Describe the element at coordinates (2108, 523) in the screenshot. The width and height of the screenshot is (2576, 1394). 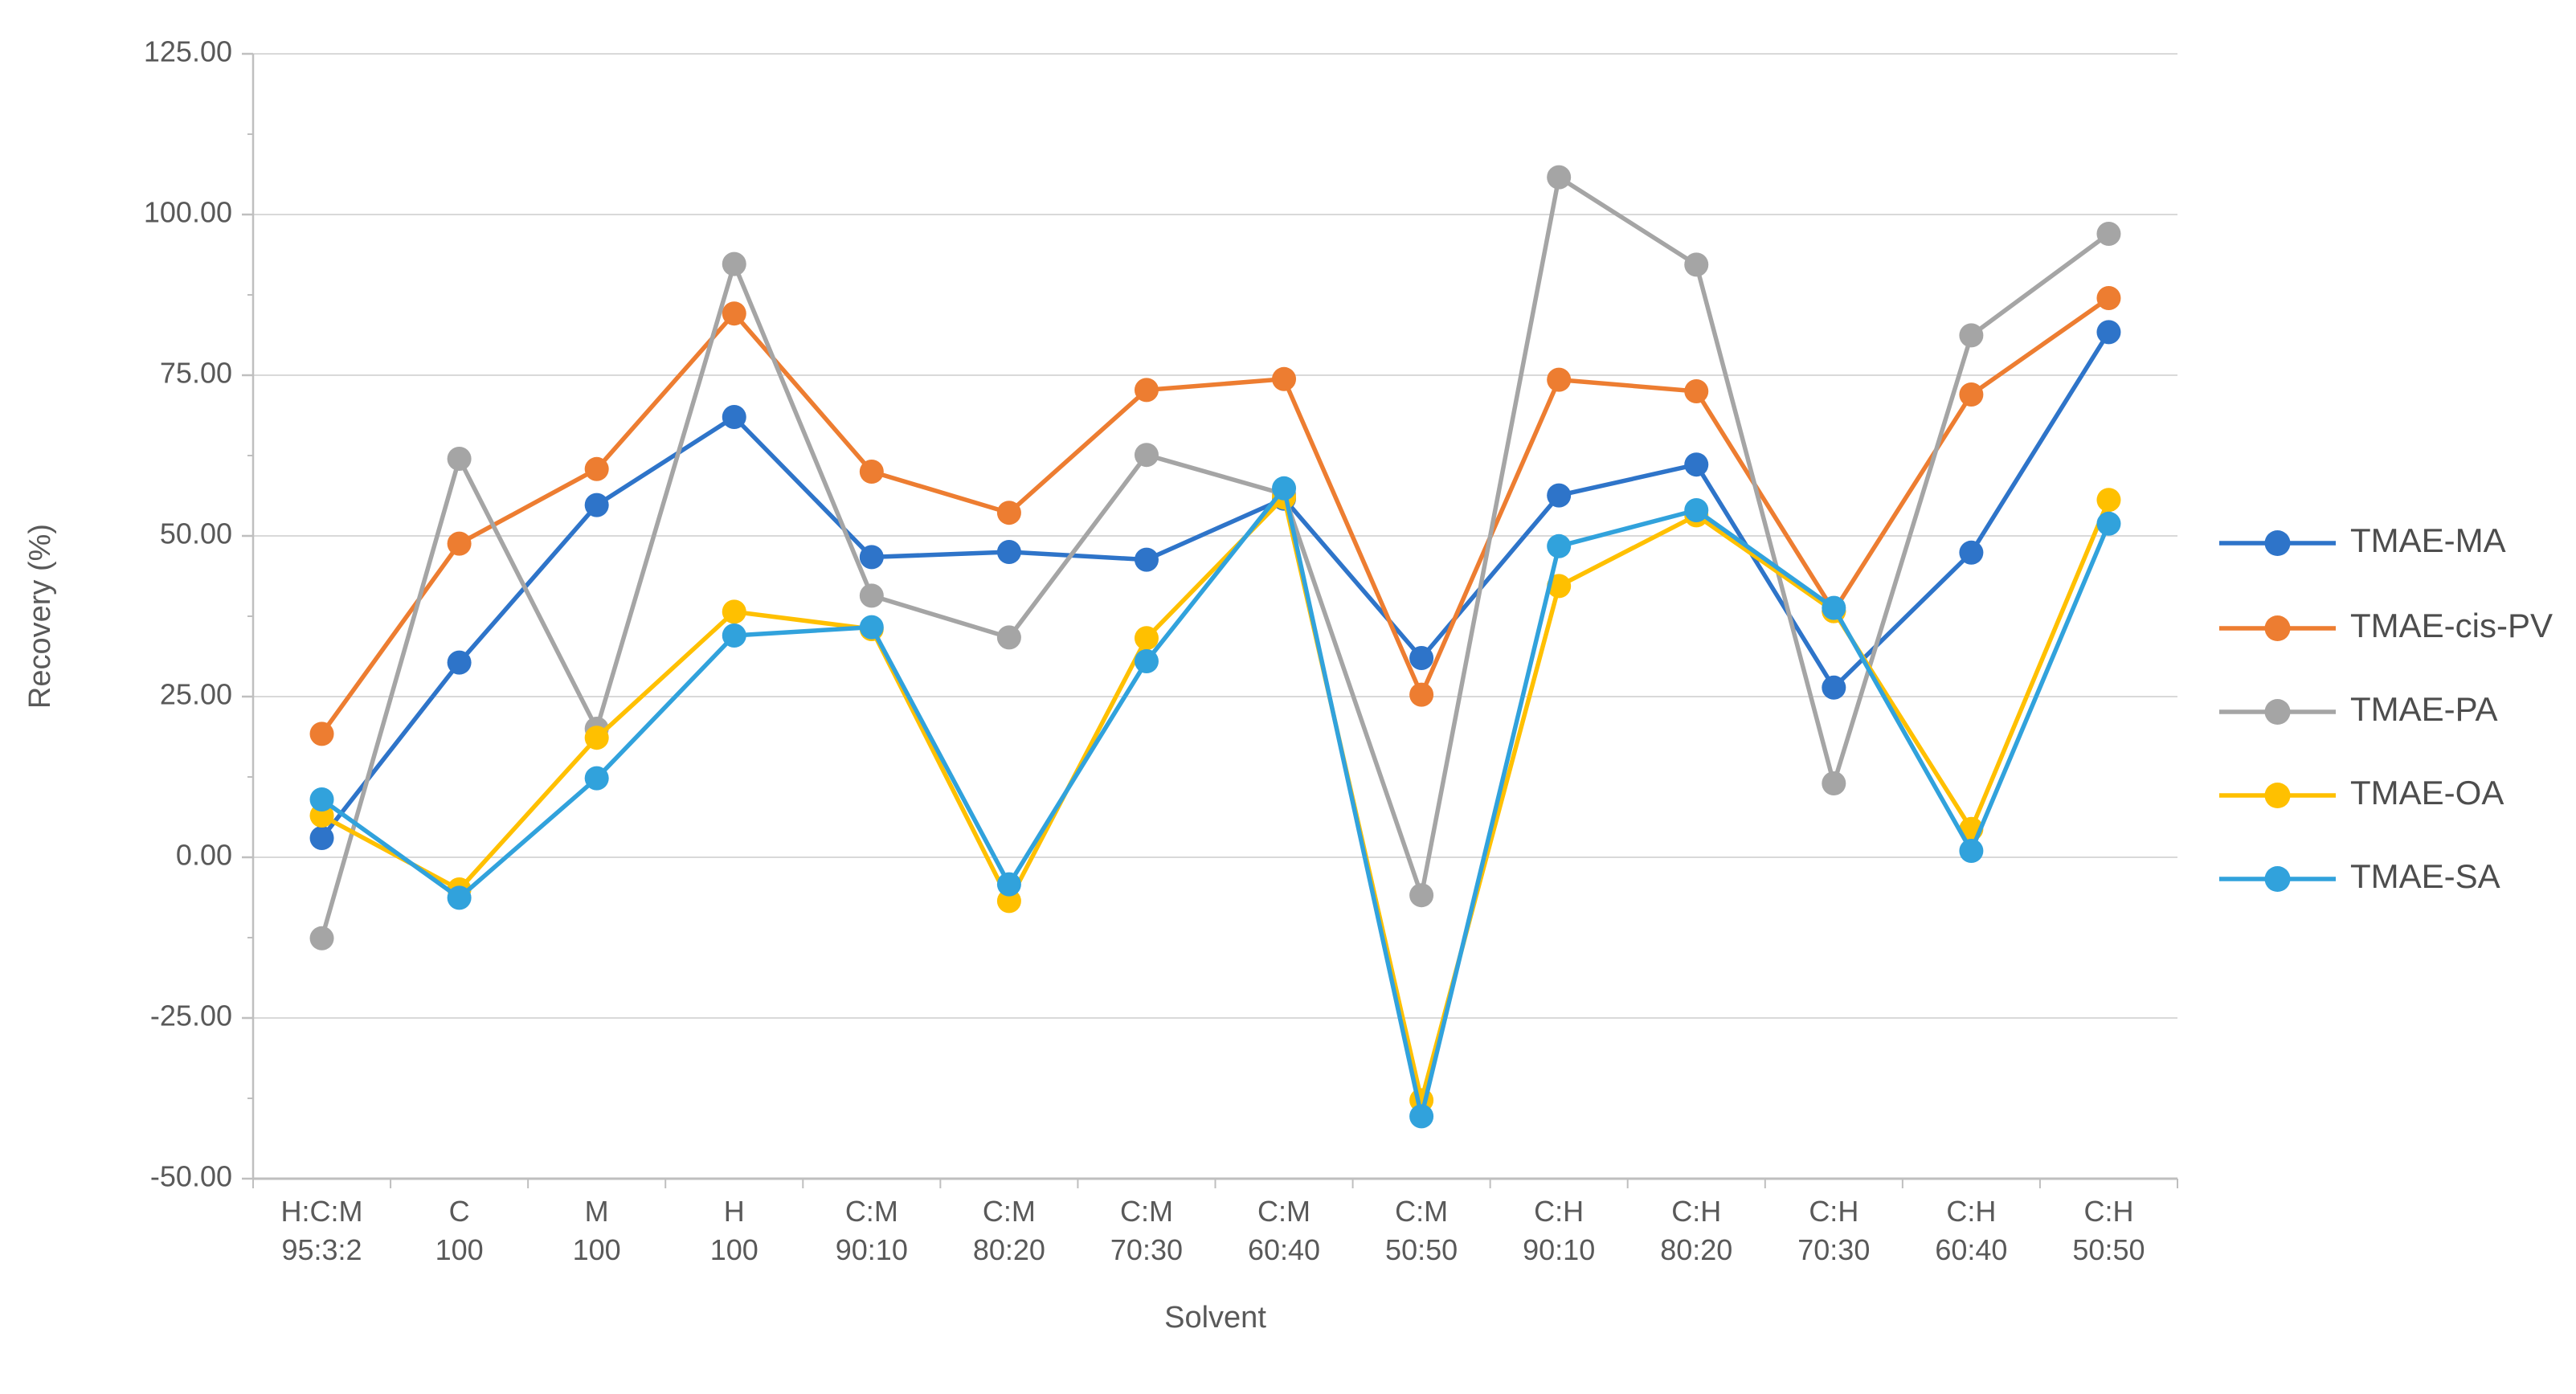
I see `data-point-TMAE-SA-C:H-50:50` at that location.